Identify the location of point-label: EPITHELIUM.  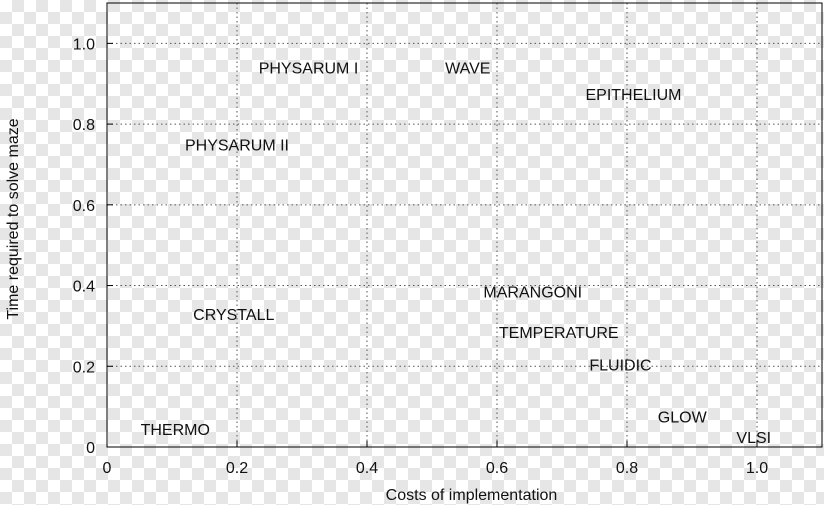
(633, 95).